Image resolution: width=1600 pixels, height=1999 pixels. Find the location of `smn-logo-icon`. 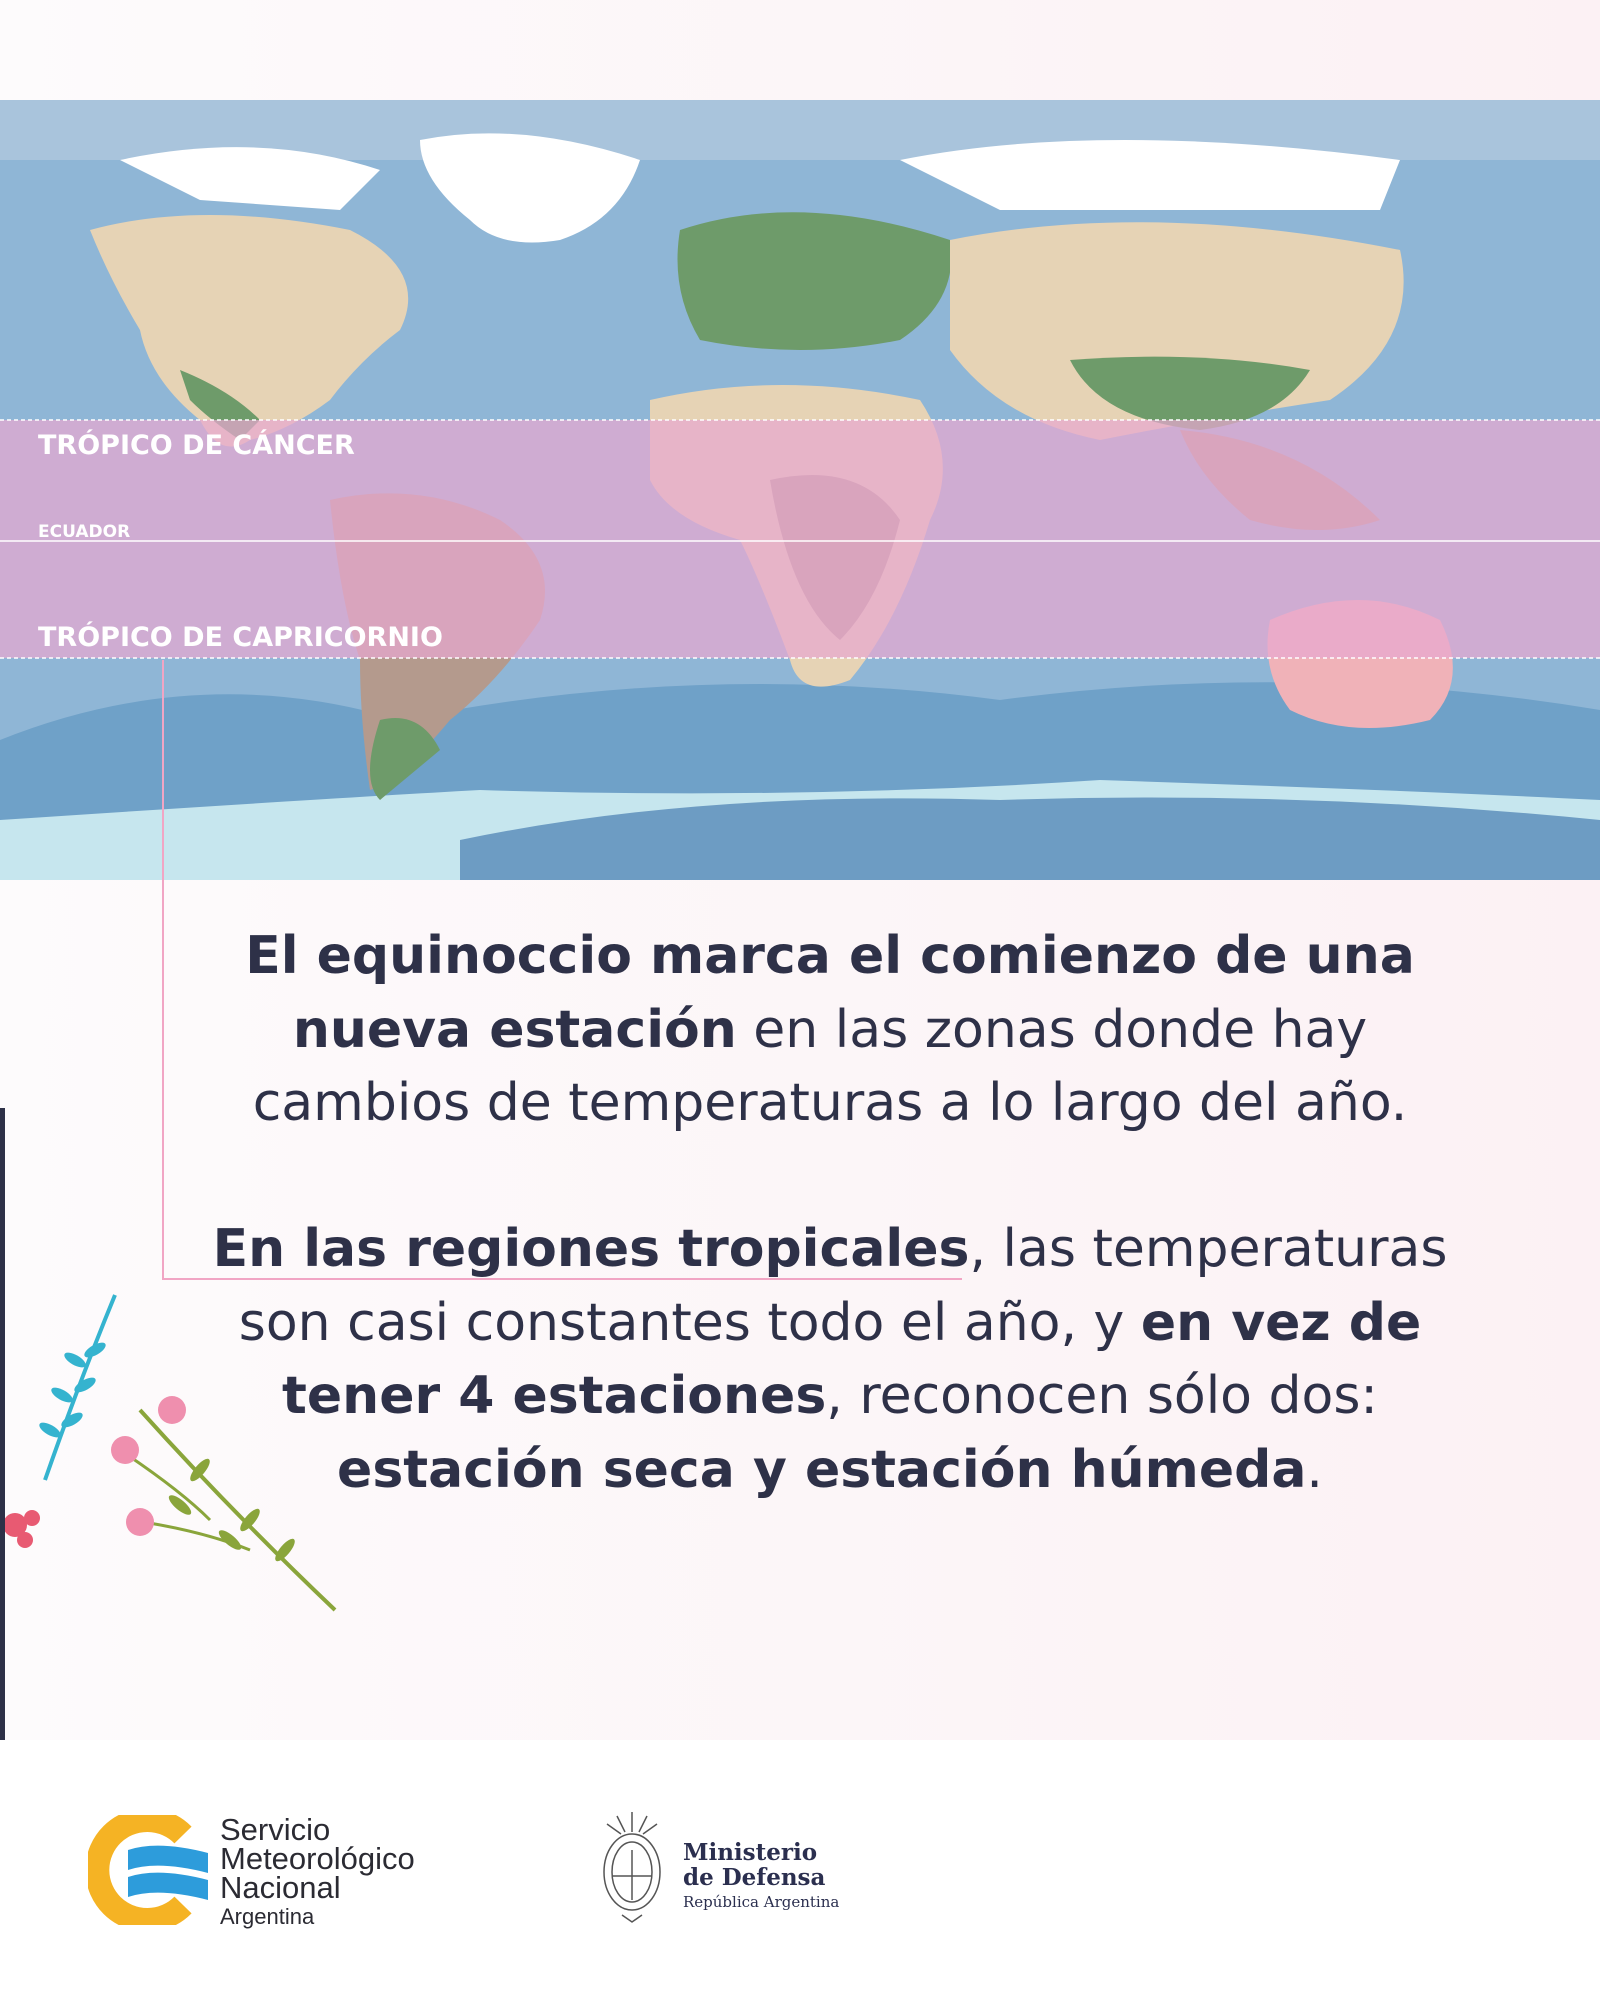

smn-logo-icon is located at coordinates (148, 1870).